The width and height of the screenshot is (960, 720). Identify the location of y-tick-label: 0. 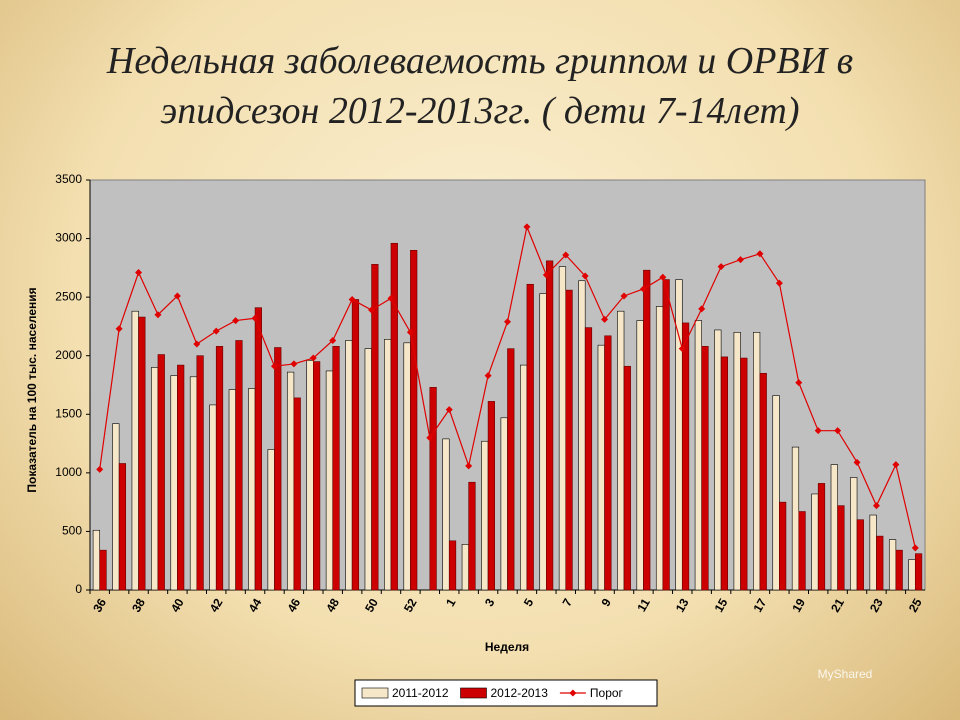
(78, 589).